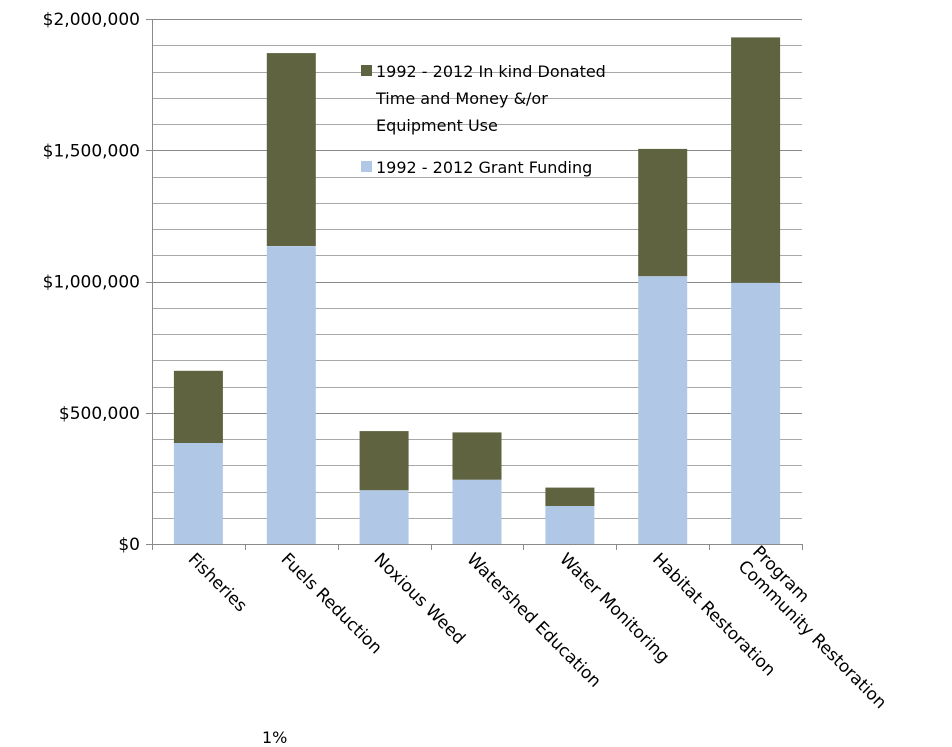 The image size is (952, 747). Describe the element at coordinates (366, 166) in the screenshot. I see `legend-swatch-grant` at that location.